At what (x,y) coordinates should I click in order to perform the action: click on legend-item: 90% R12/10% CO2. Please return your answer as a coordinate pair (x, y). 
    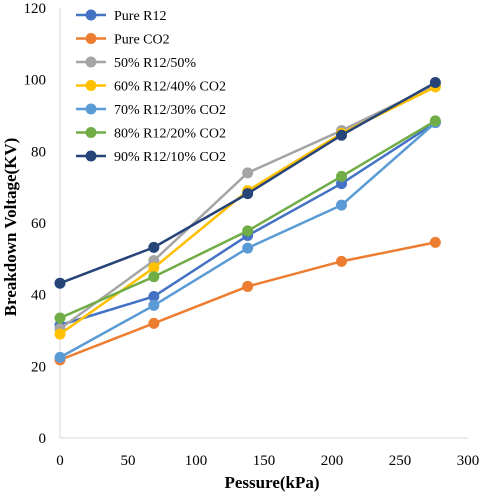
    Looking at the image, I should click on (151, 157).